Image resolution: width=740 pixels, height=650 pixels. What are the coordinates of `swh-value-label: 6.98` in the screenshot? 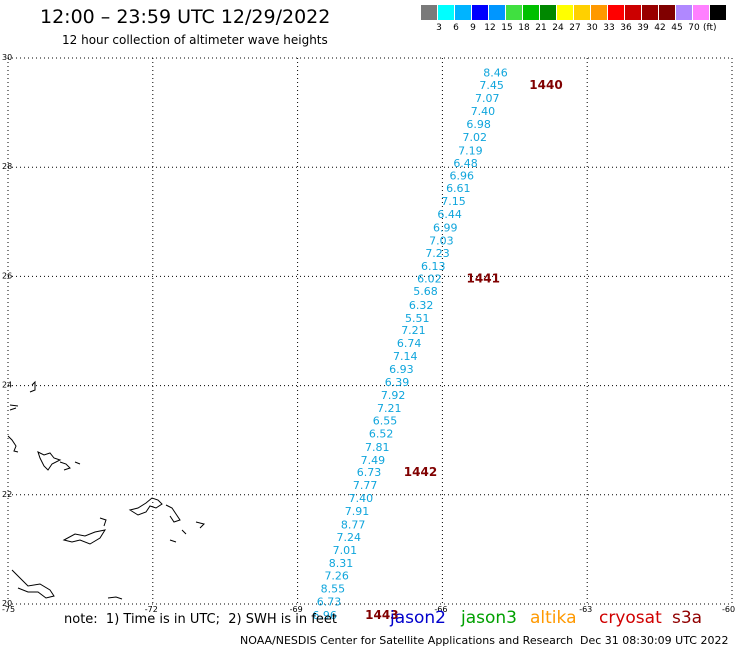 It's located at (478, 124).